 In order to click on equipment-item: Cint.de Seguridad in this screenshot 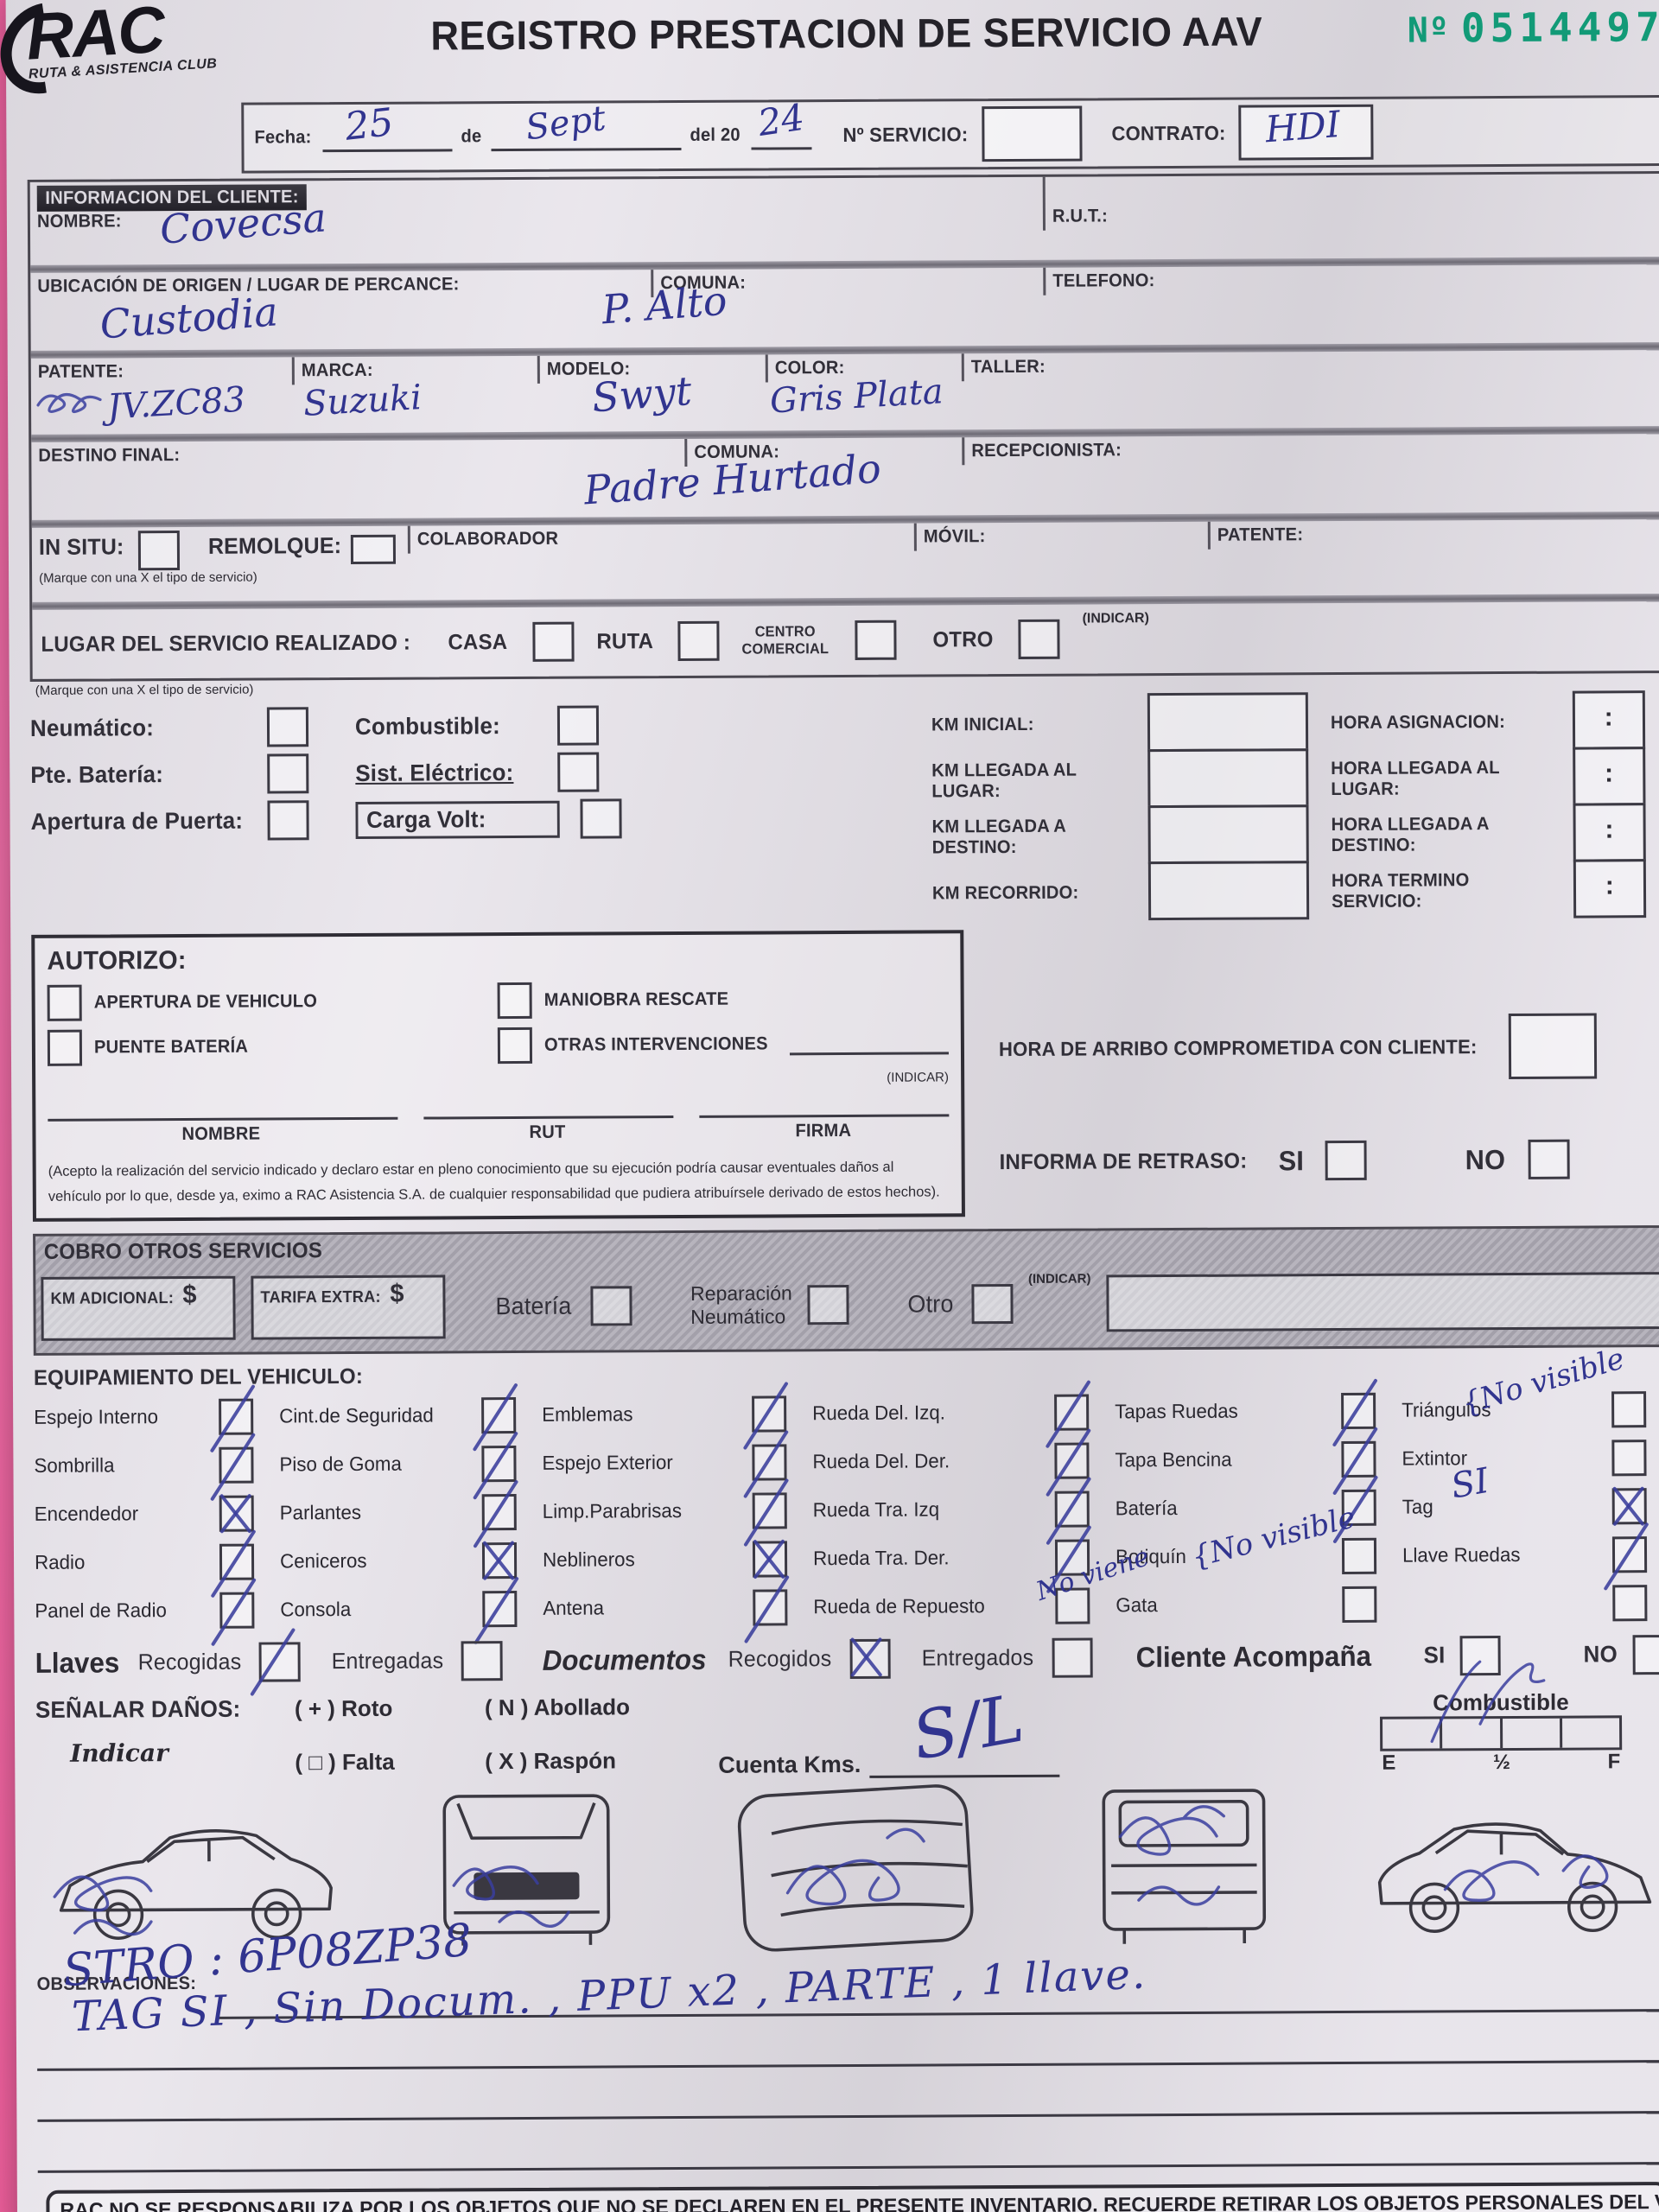, I will do `click(410, 1415)`.